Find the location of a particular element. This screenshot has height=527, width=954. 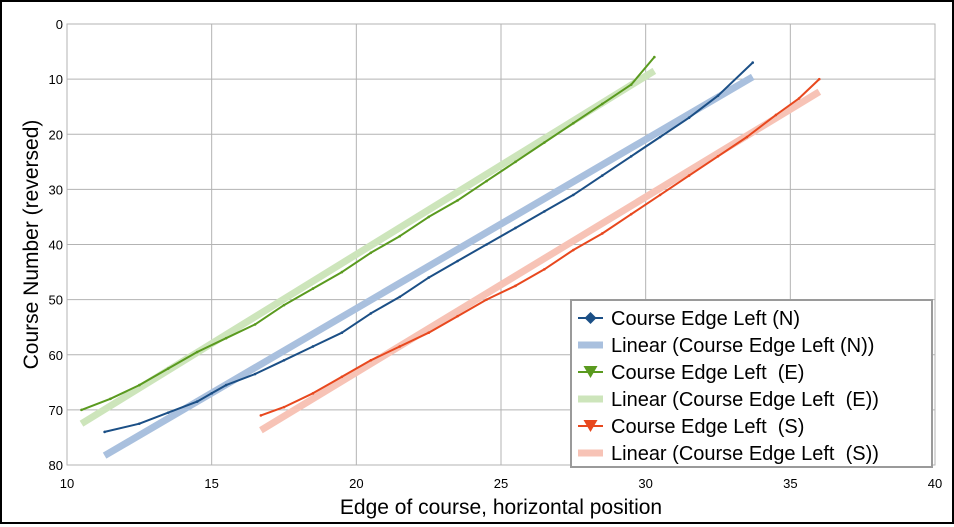

y-tick-label: 70 is located at coordinates (56, 410).